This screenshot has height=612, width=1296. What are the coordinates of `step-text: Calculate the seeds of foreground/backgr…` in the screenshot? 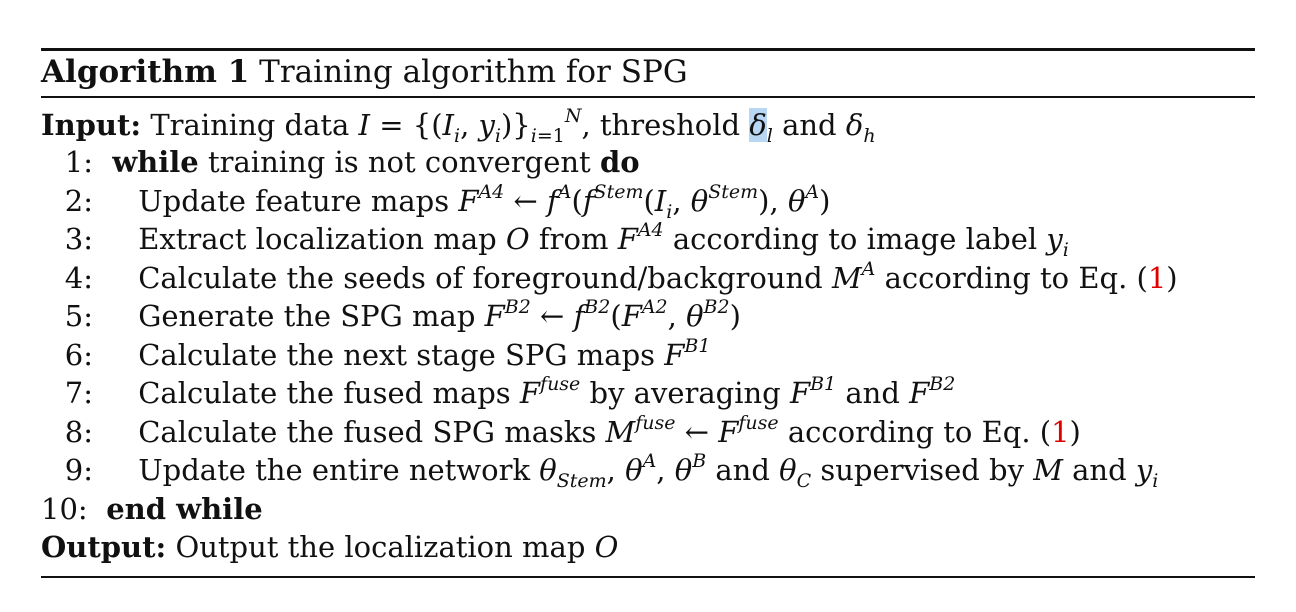 It's located at (480, 278).